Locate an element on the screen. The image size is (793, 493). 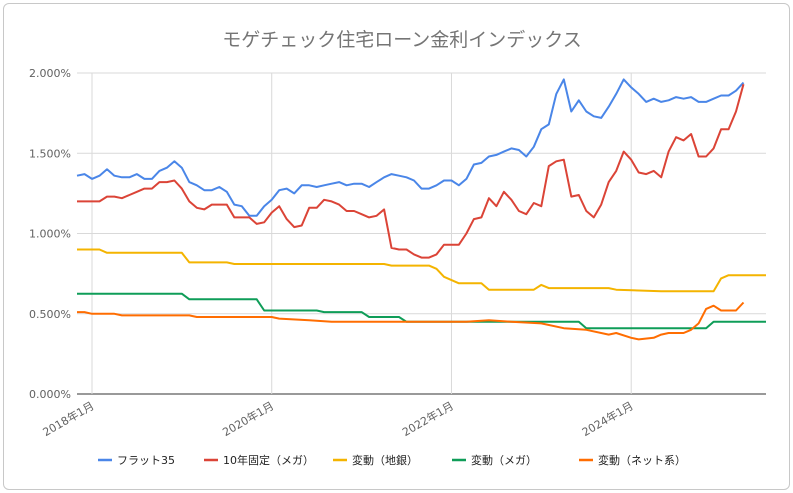
legend-label: 変動（メガ） is located at coordinates (504, 460).